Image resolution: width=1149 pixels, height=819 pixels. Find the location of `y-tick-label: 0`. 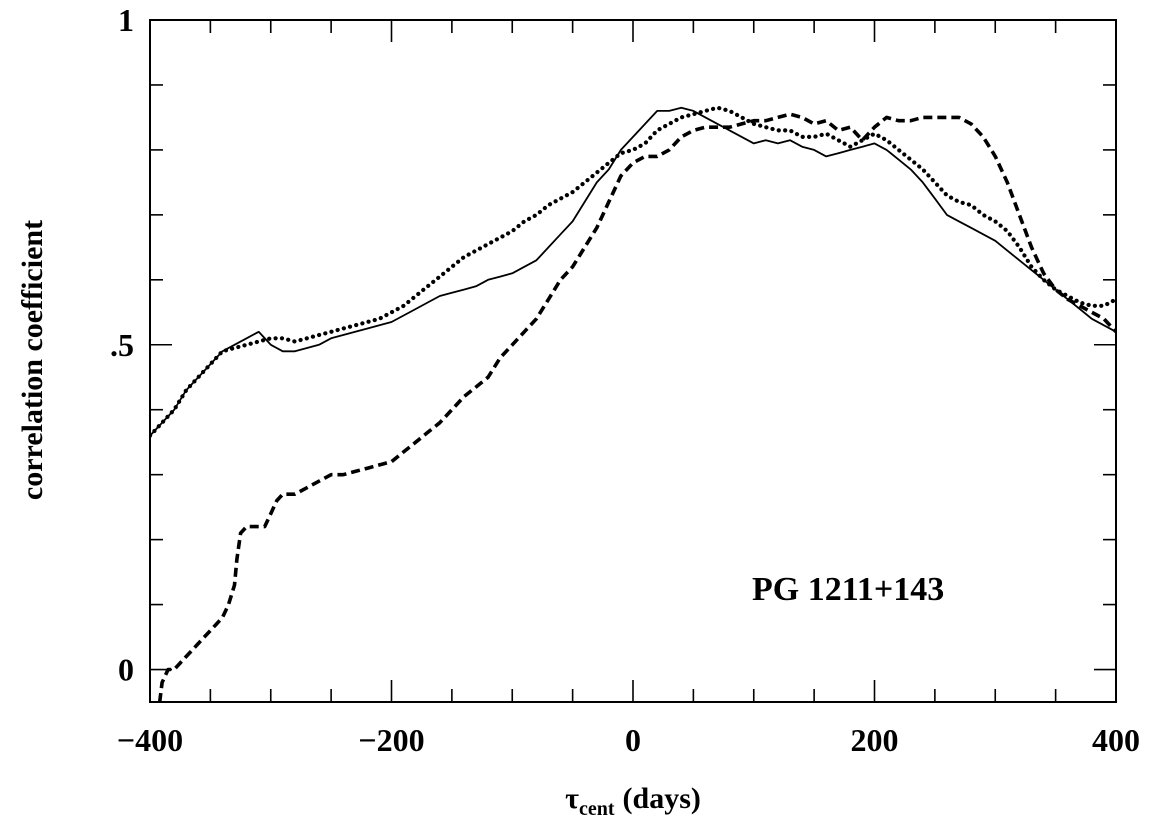

y-tick-label: 0 is located at coordinates (126, 670).